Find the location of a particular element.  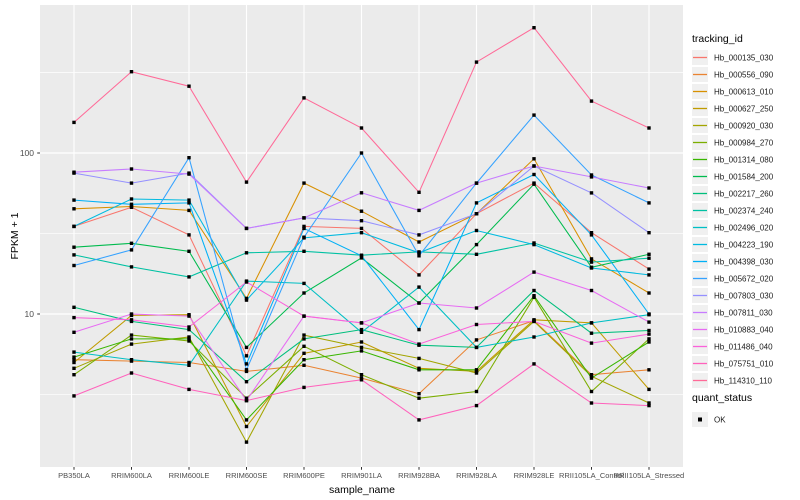

legend-entry-label: Hb_004398_030 is located at coordinates (744, 261).